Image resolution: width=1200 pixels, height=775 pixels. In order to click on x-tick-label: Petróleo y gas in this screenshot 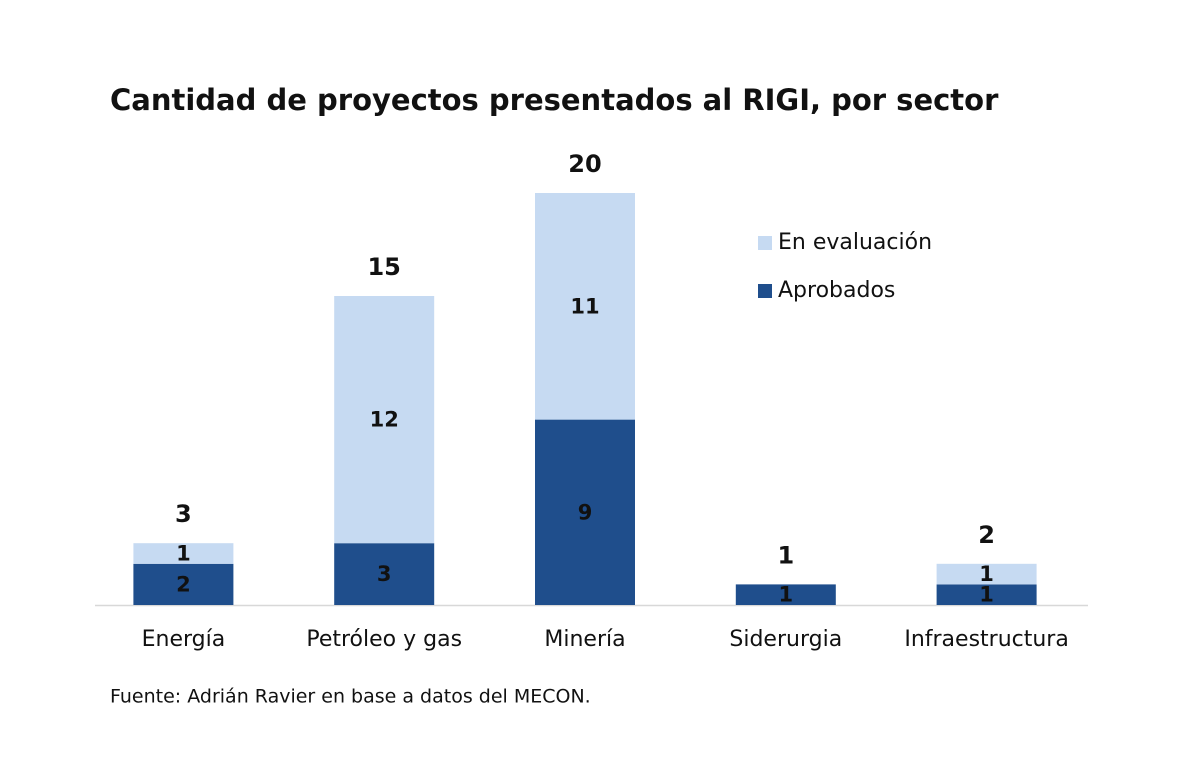, I will do `click(384, 639)`.